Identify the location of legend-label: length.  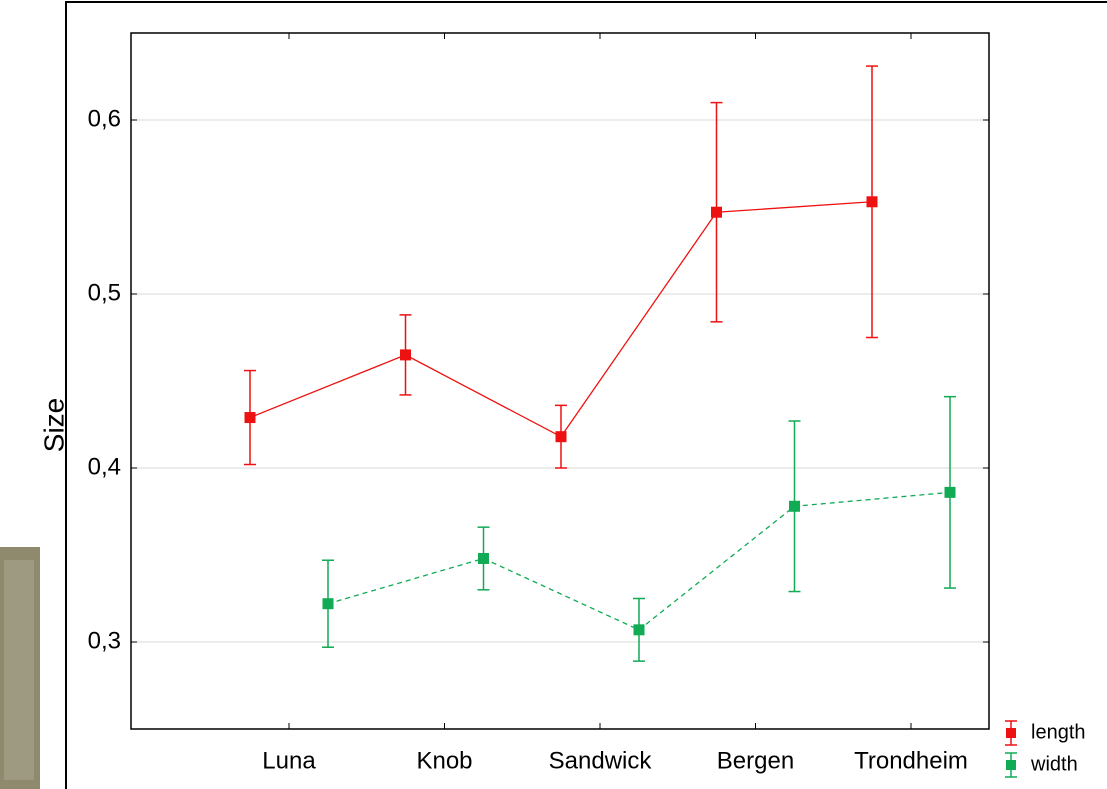
(1058, 732).